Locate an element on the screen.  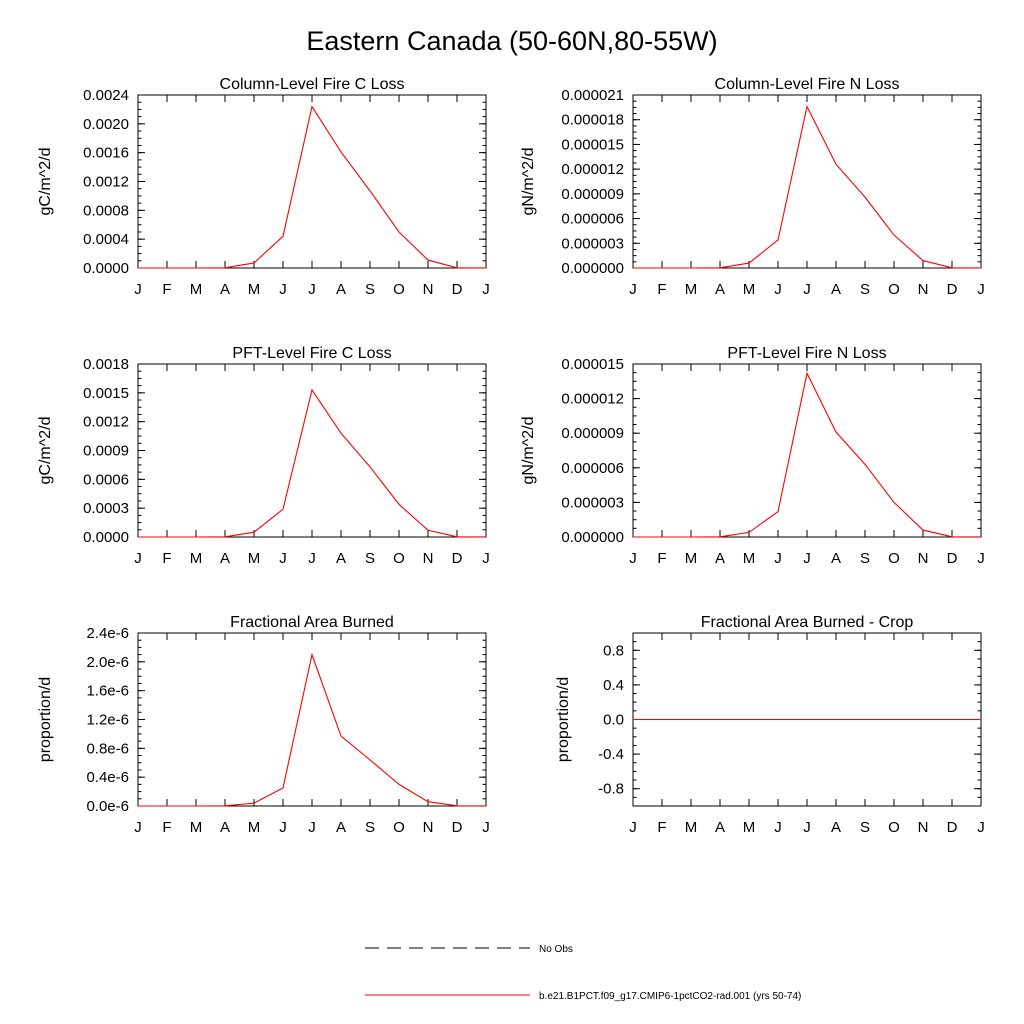
y-tick-label: 0.0018 is located at coordinates (106, 364).